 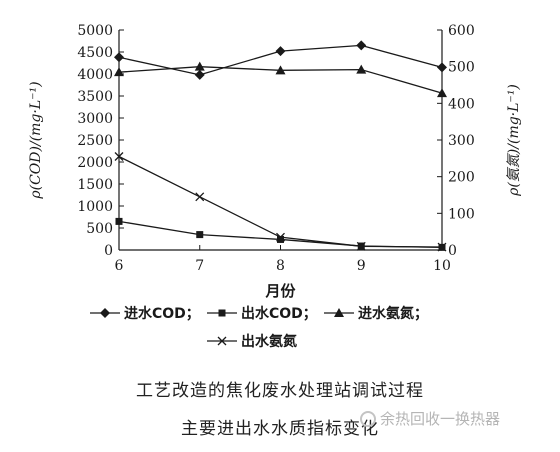 I want to click on legend-label: 出水氨氮, so click(x=269, y=341).